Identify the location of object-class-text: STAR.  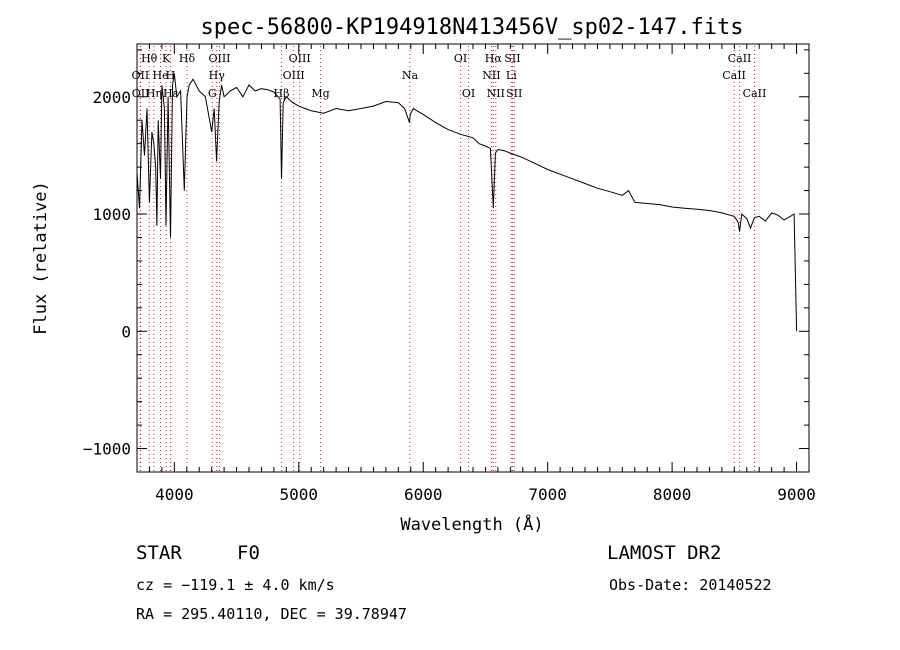
(159, 553).